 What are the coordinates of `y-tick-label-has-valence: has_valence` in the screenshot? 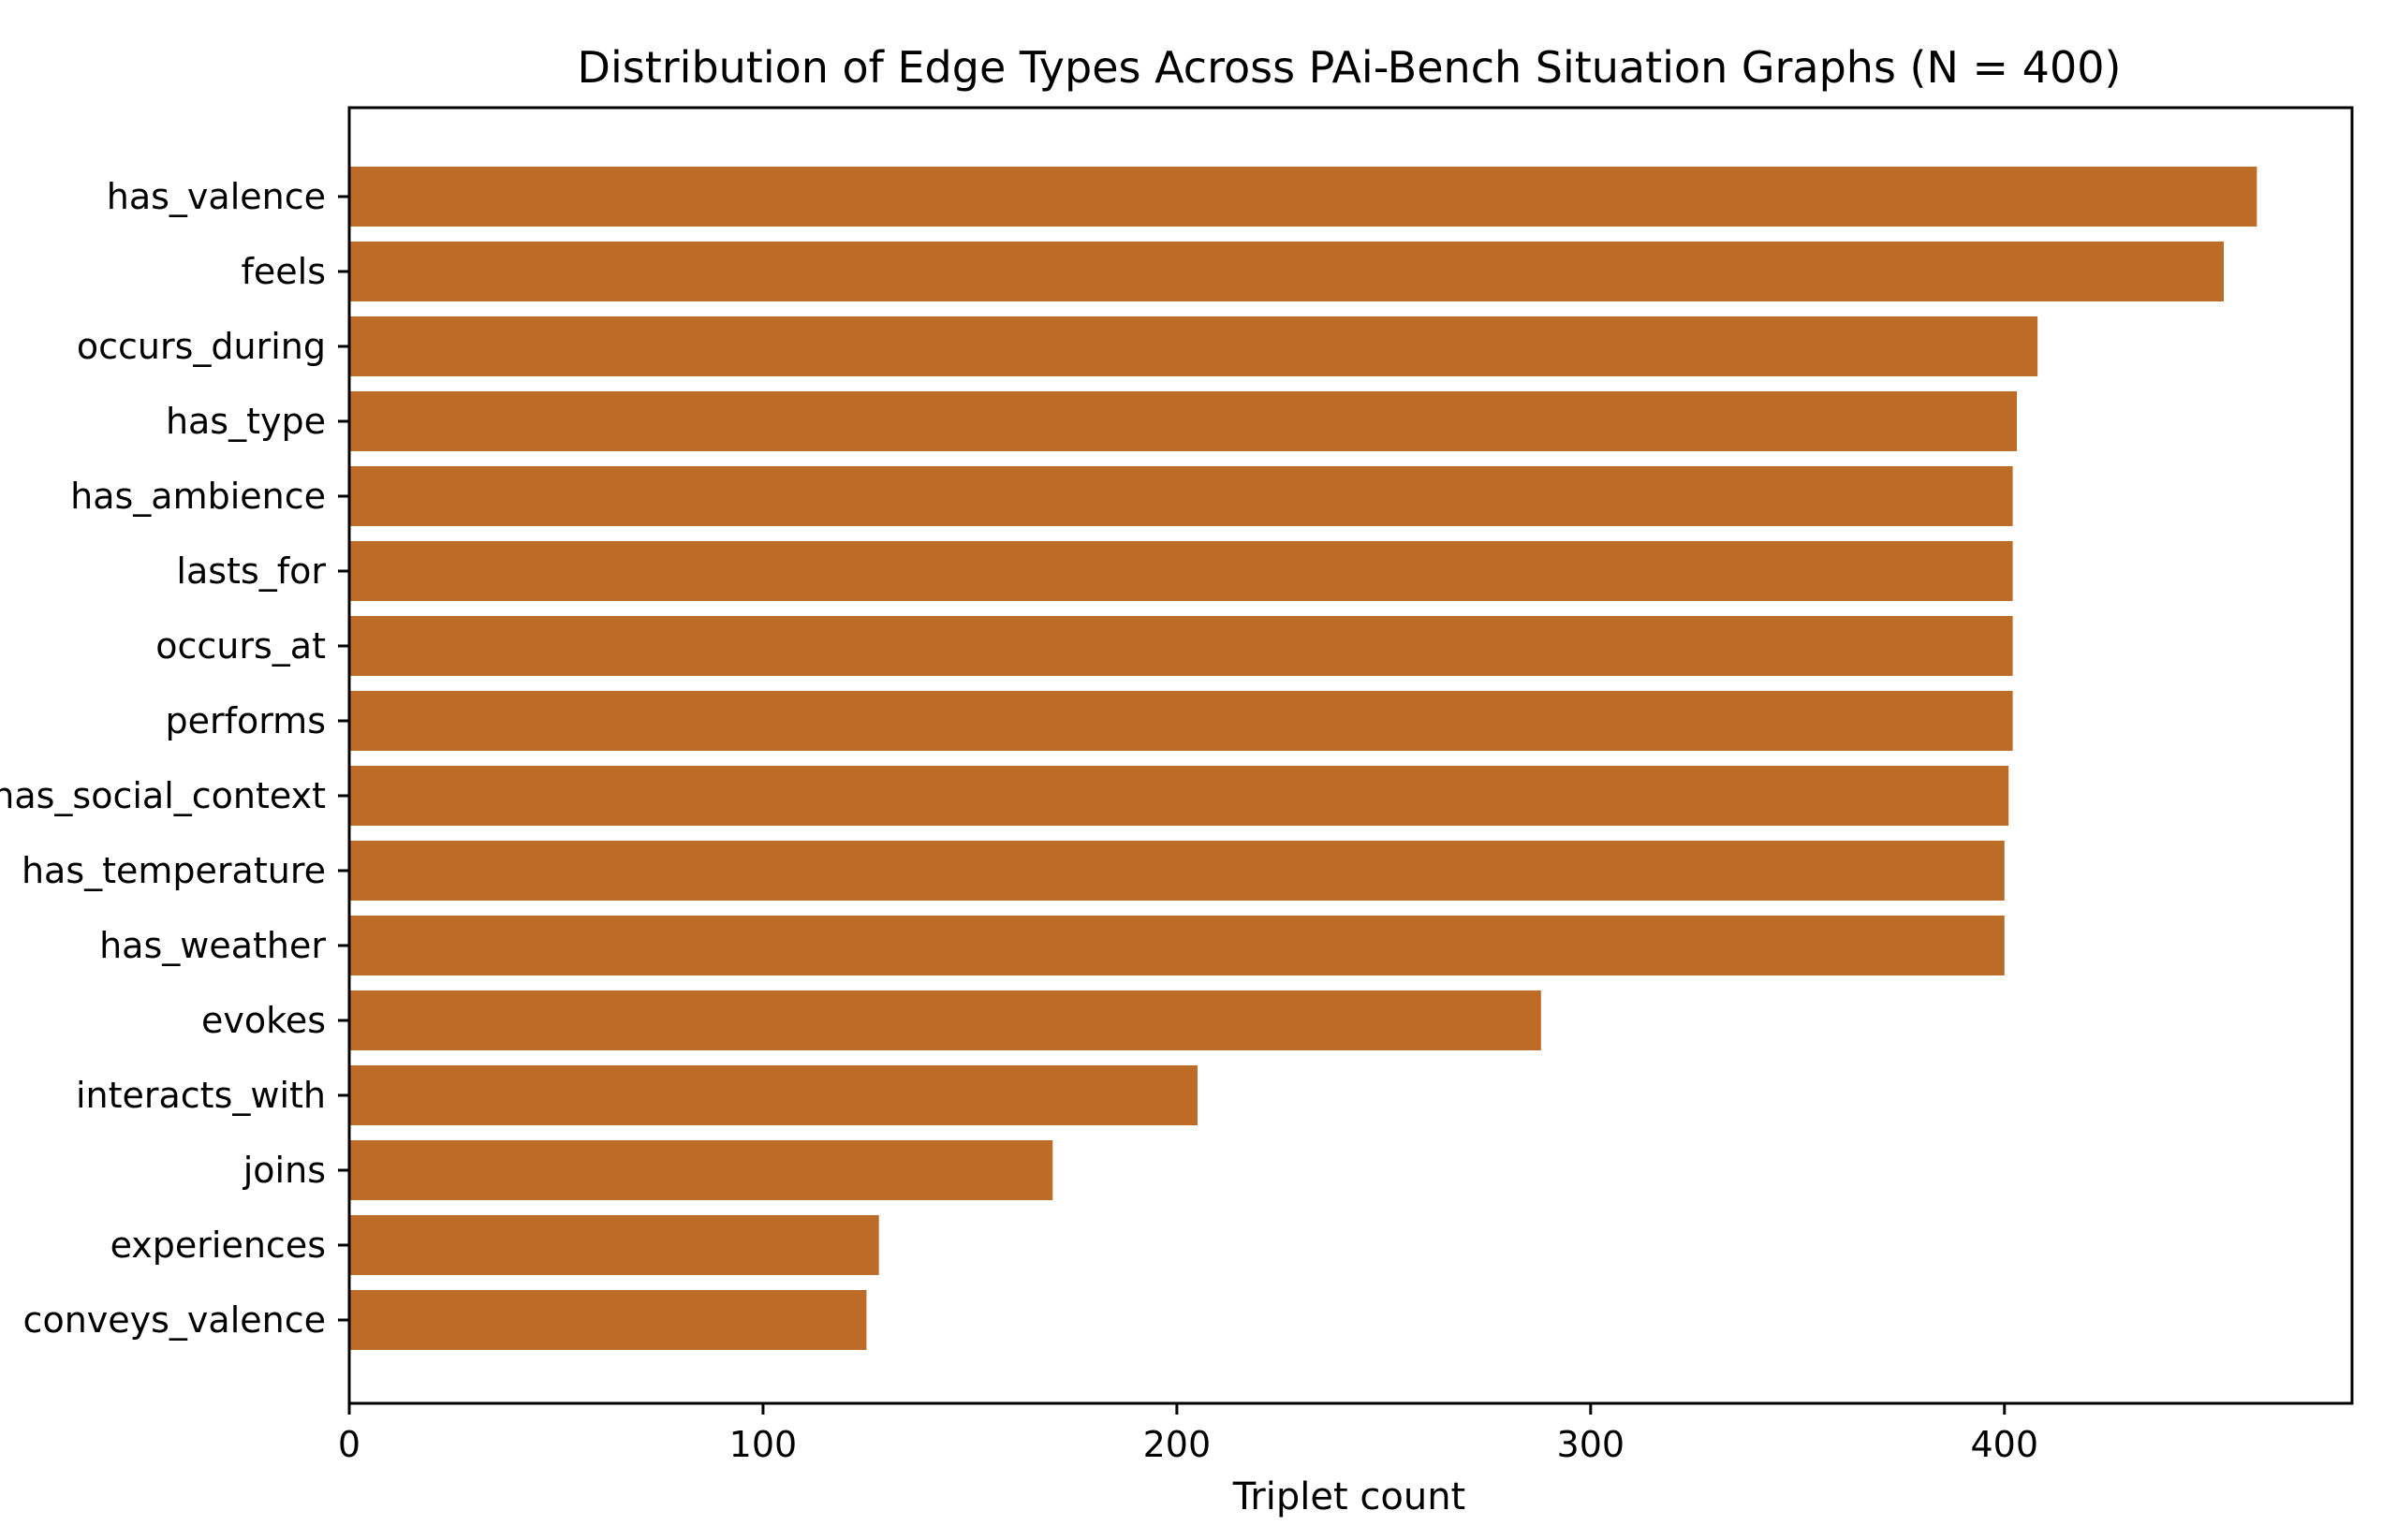 It's located at (216, 196).